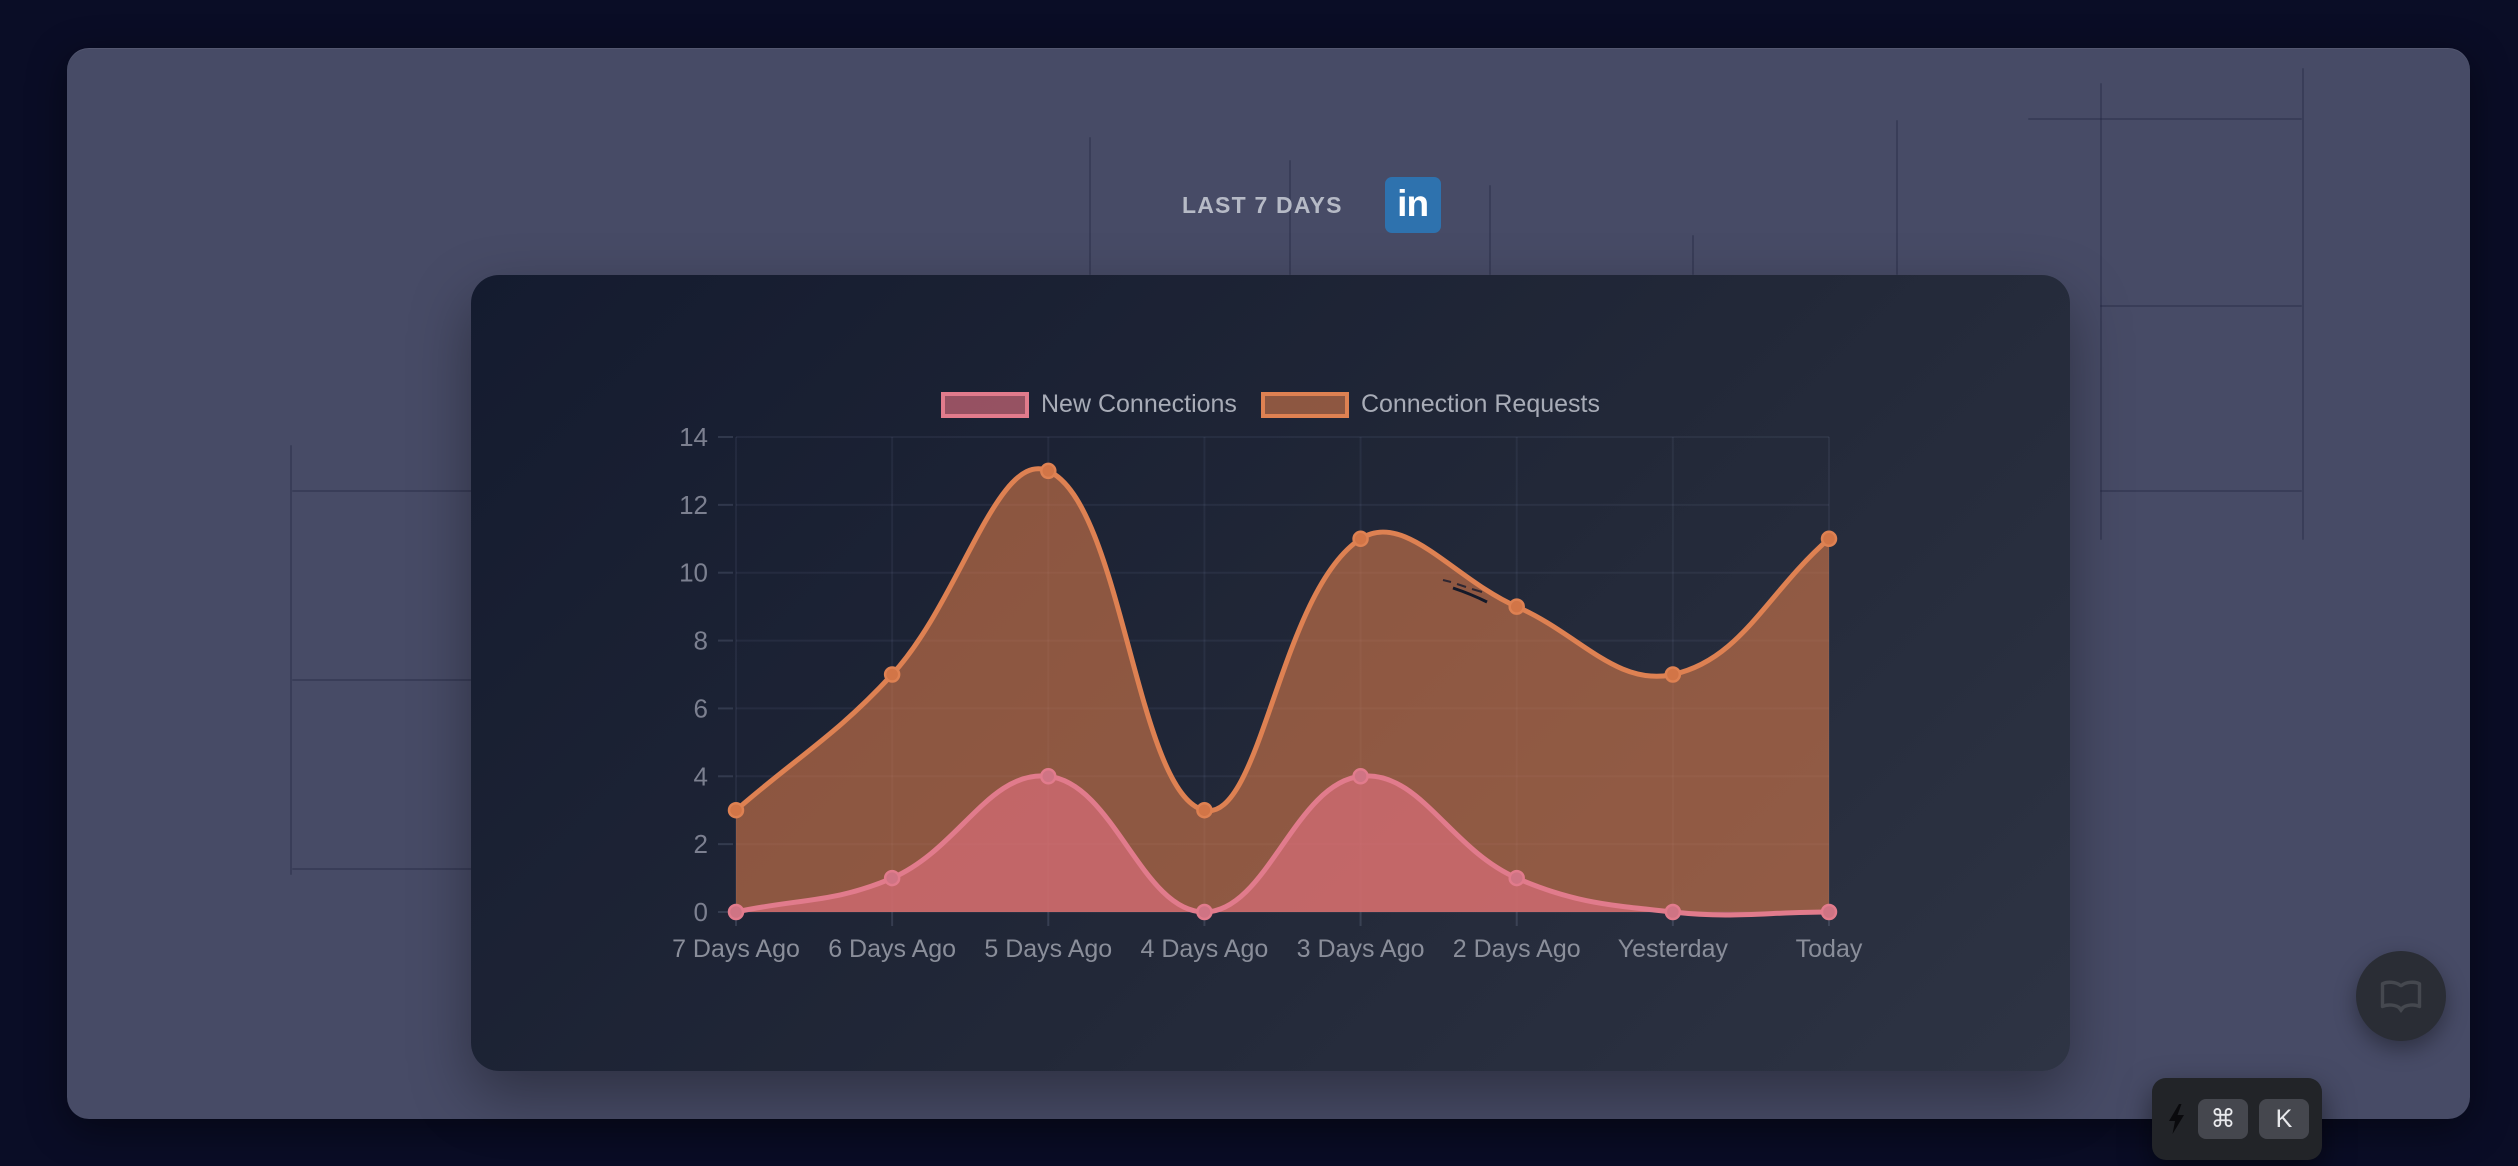 Image resolution: width=2518 pixels, height=1166 pixels. I want to click on x-axis-label: 7 Days Ago, so click(736, 949).